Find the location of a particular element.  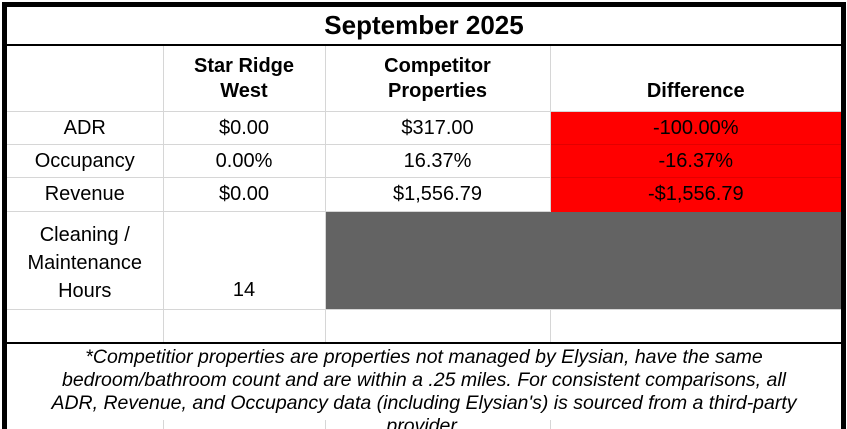

table-row-revenue: Revenue $0.00 $1,556.79 -$1,556.79 is located at coordinates (424, 194).